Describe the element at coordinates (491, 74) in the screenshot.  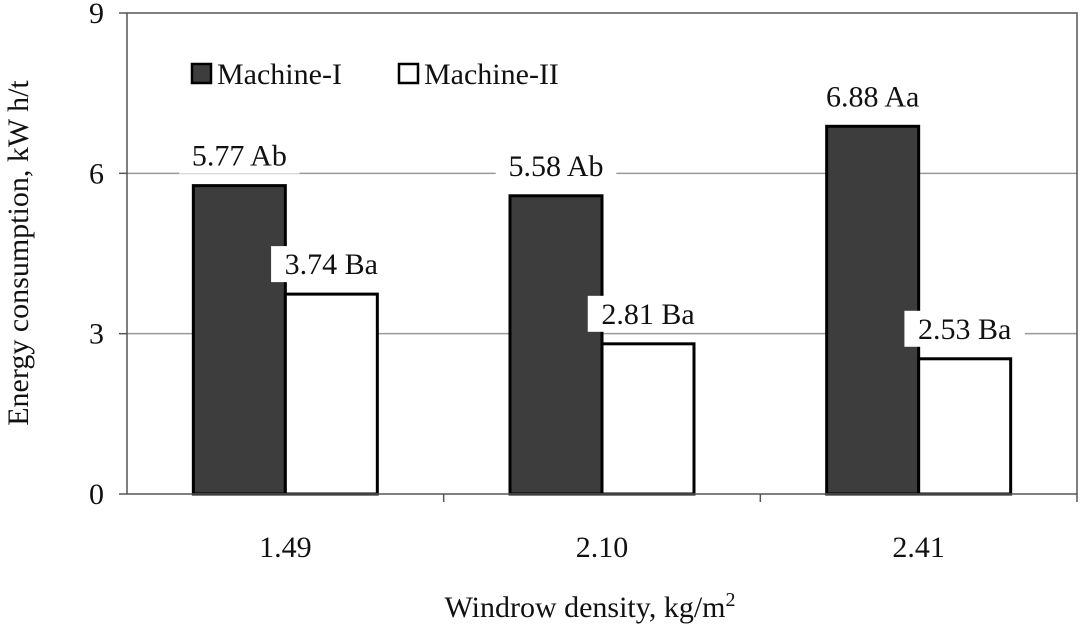
I see `legend-label-machine-ii: Machine-II` at that location.